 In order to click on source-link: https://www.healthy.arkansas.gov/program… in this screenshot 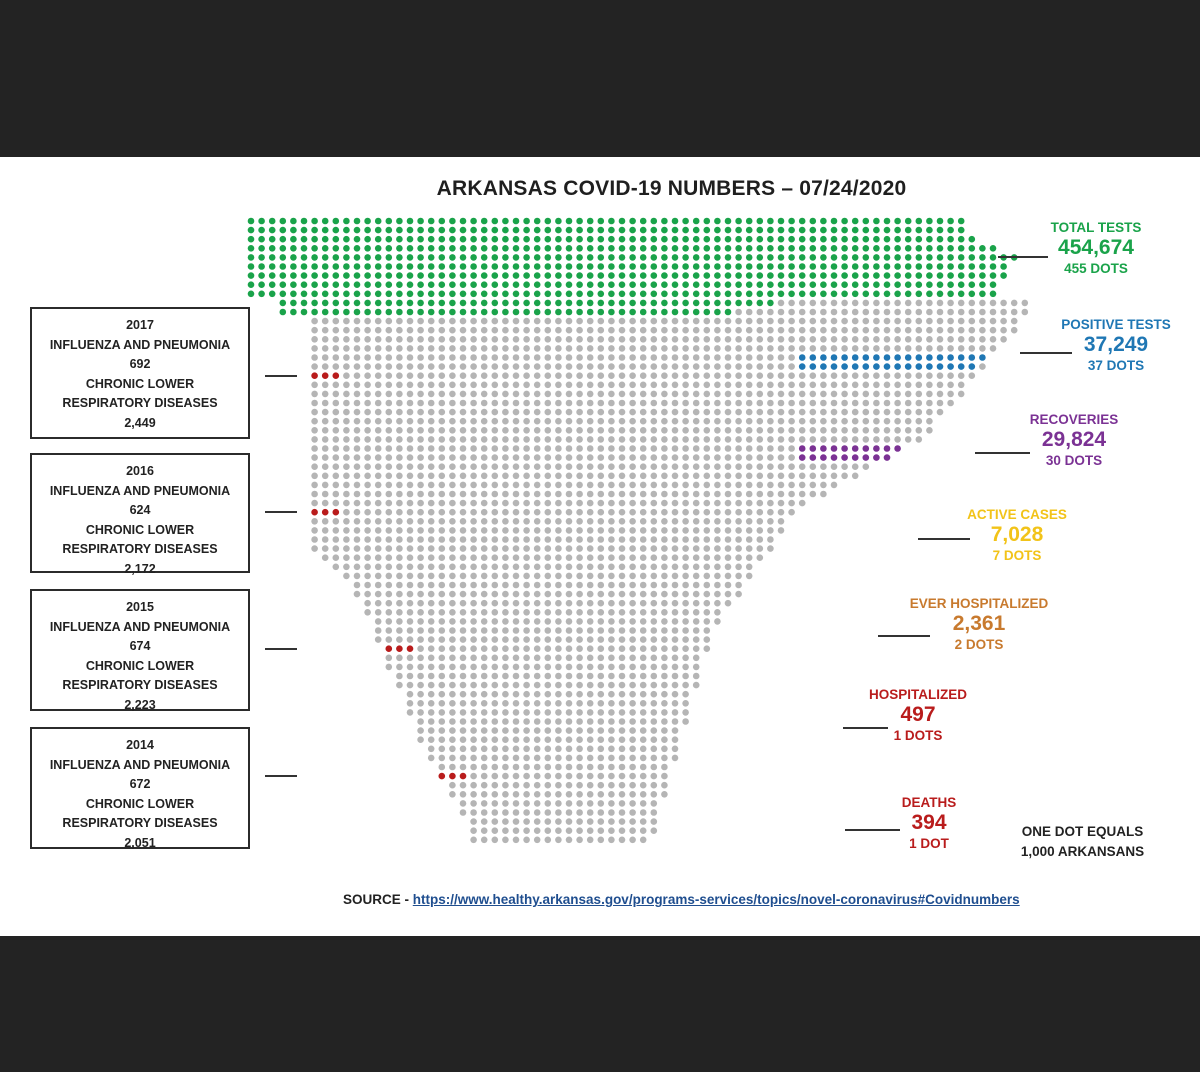, I will do `click(716, 899)`.